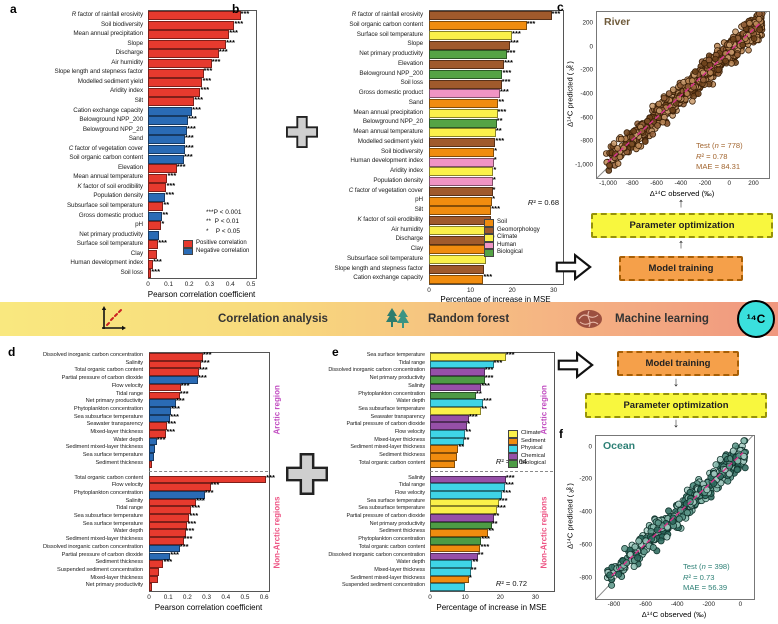  I want to click on panel-letter-b: b, so click(236, 9).